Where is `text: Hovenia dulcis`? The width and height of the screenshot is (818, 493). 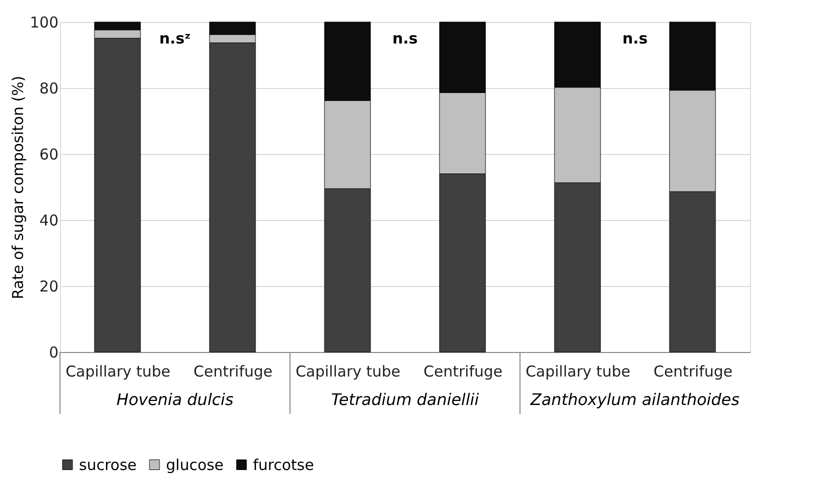
text: Hovenia dulcis is located at coordinates (175, 399).